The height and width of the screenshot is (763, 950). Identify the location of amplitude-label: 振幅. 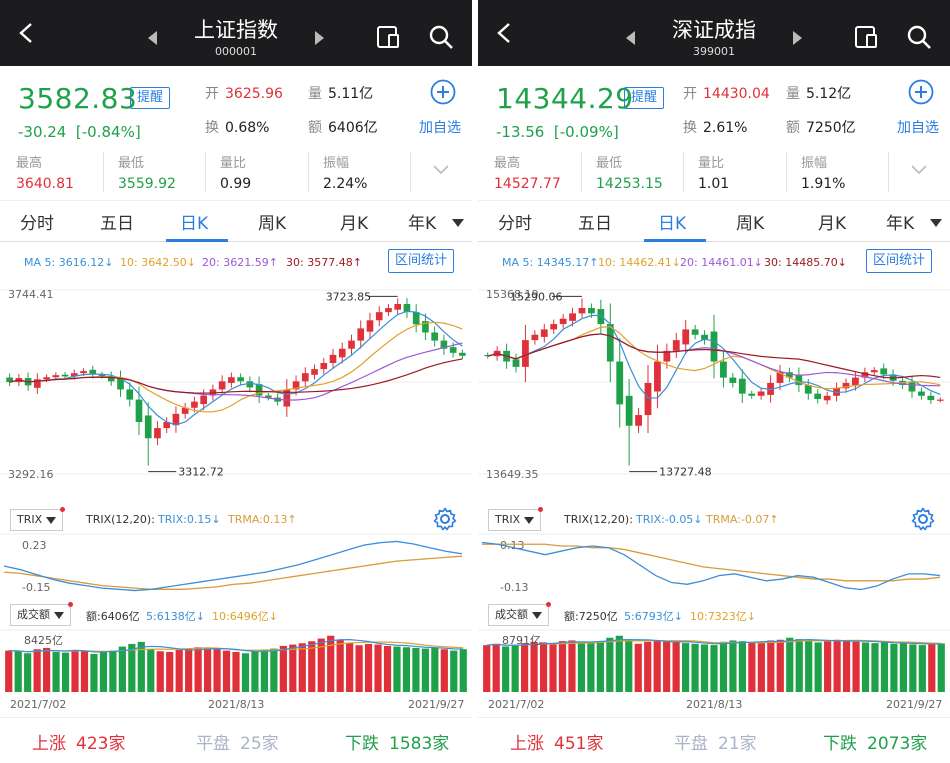
(814, 163).